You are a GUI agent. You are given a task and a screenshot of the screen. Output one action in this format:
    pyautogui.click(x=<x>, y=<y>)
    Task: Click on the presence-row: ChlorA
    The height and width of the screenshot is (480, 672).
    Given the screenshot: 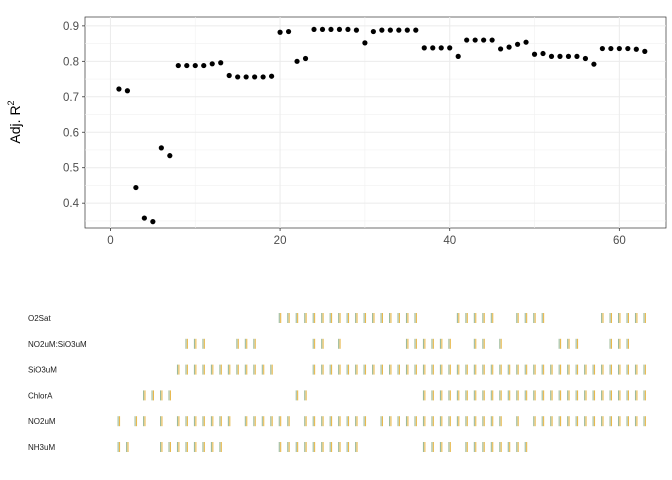 What is the action you would take?
    pyautogui.click(x=337, y=395)
    